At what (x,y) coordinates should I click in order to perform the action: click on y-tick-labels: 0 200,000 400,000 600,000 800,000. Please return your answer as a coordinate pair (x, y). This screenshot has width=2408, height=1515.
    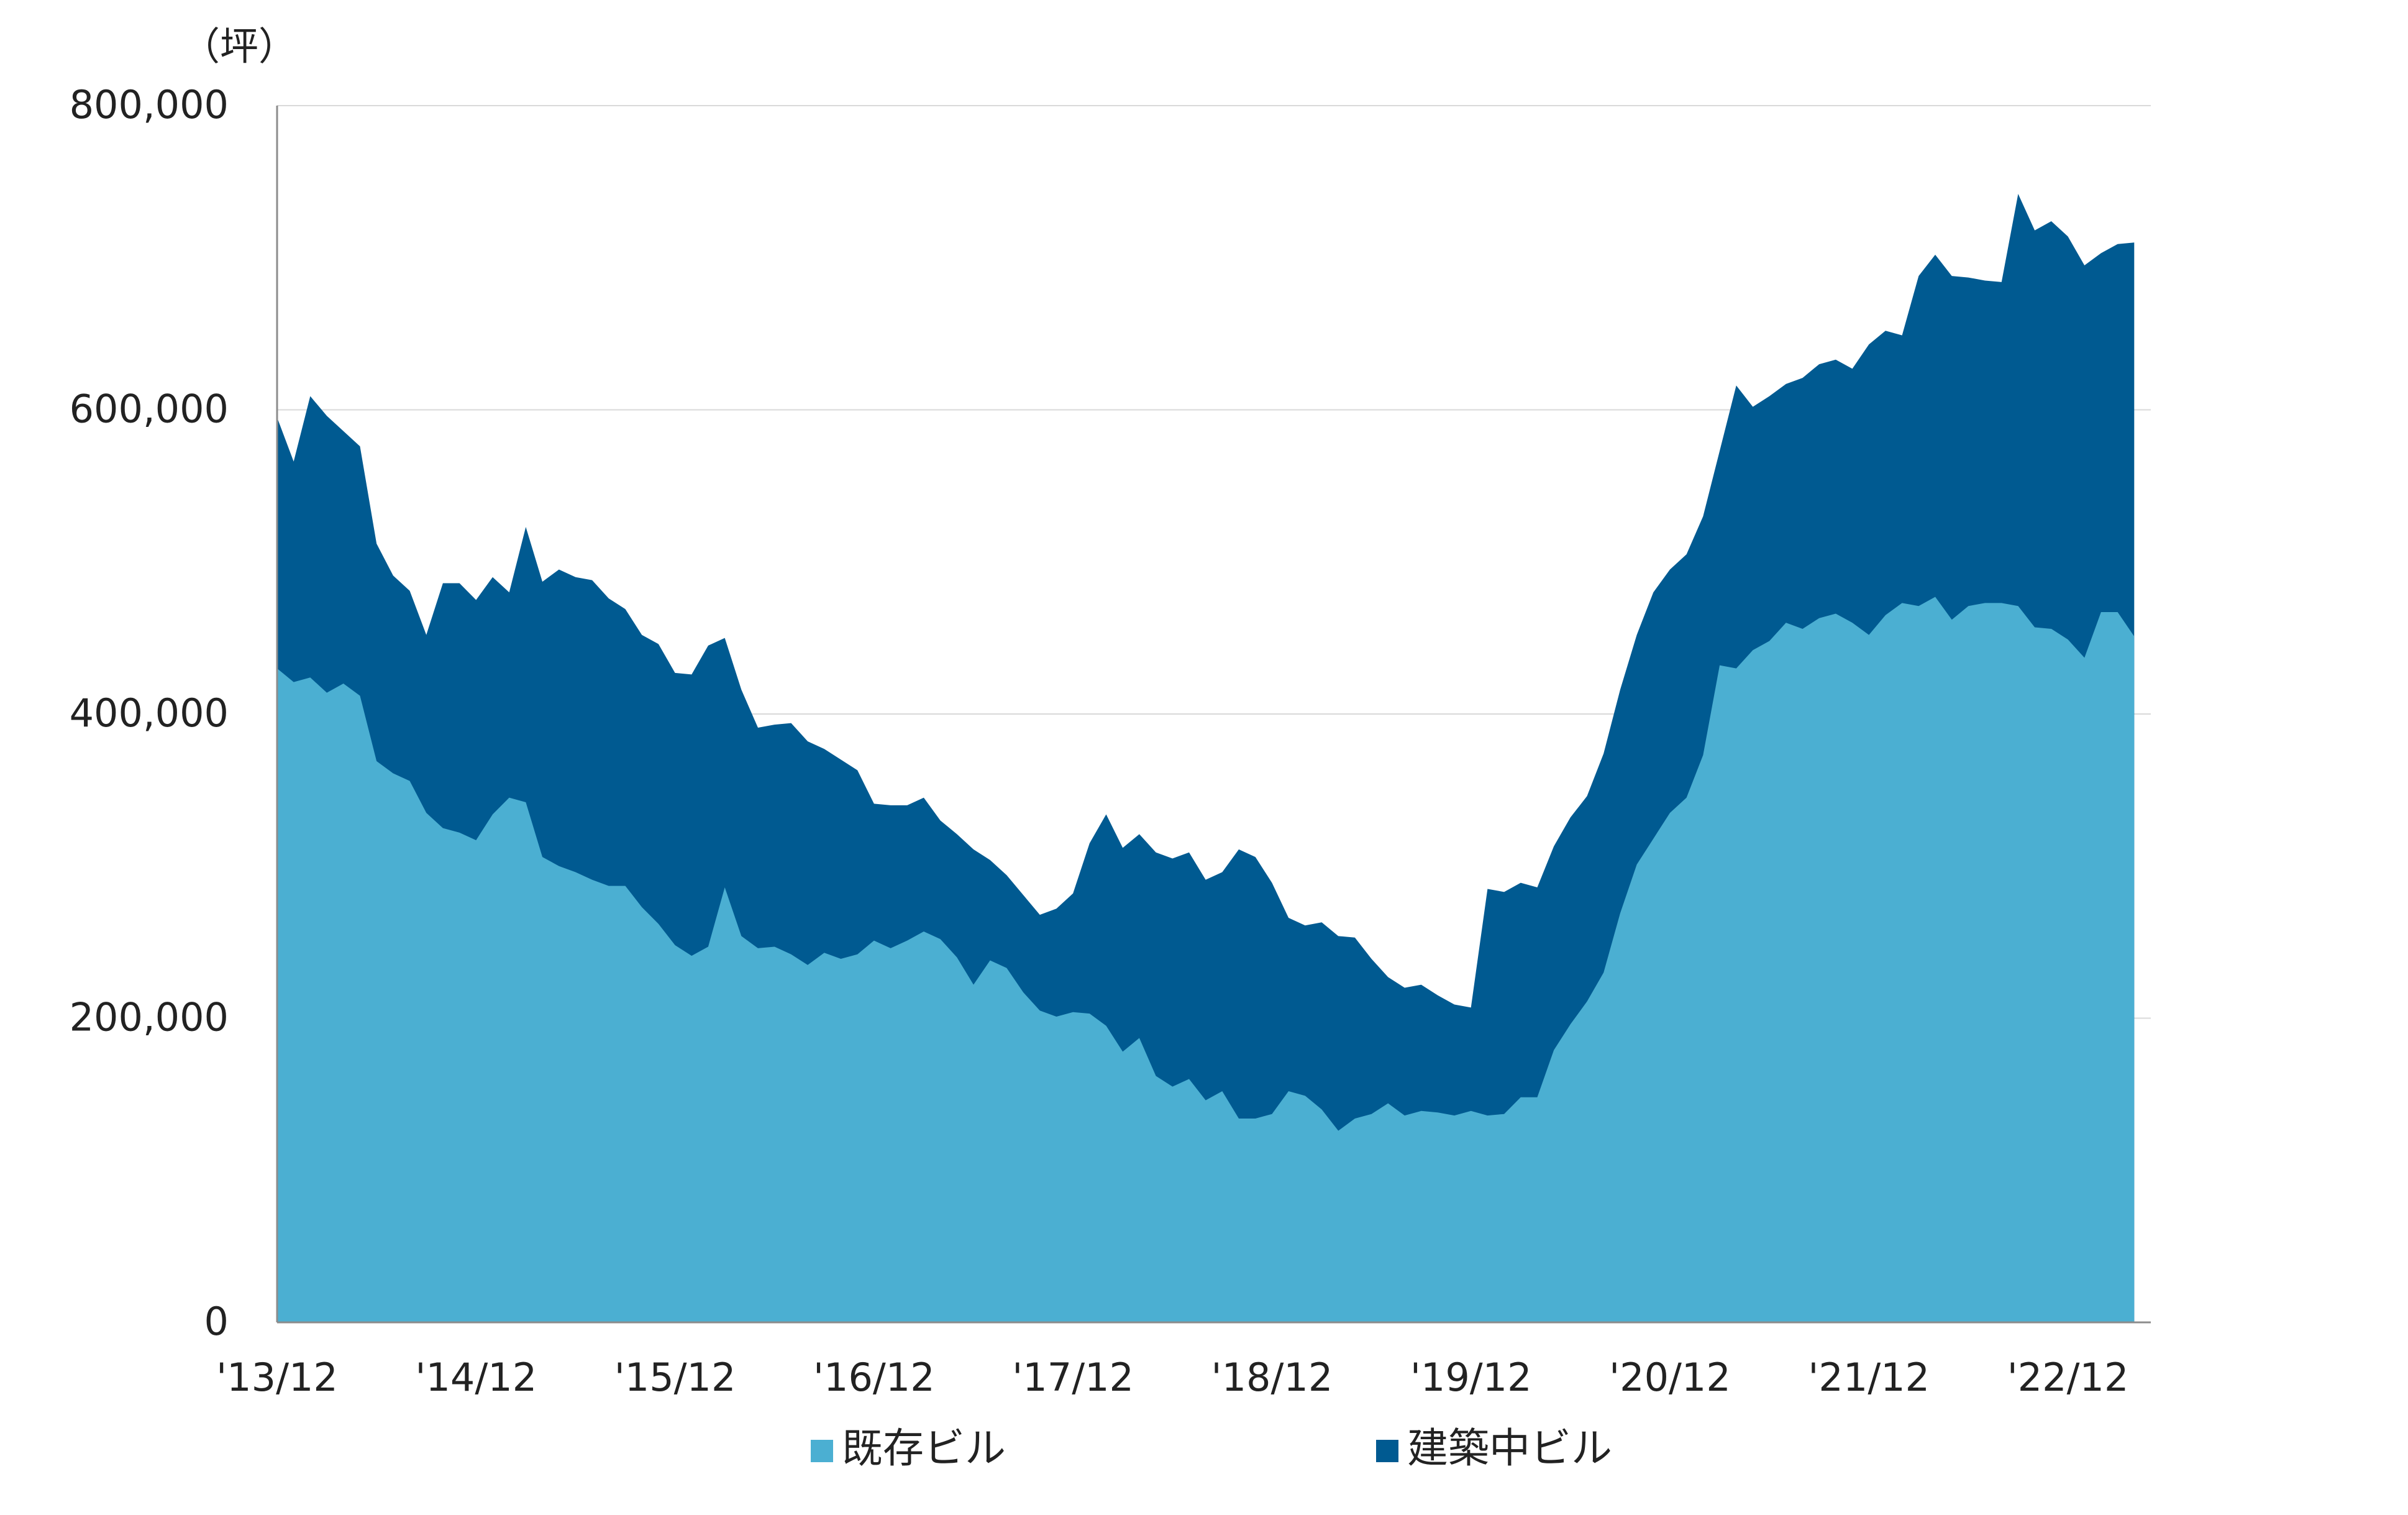
    Looking at the image, I should click on (149, 713).